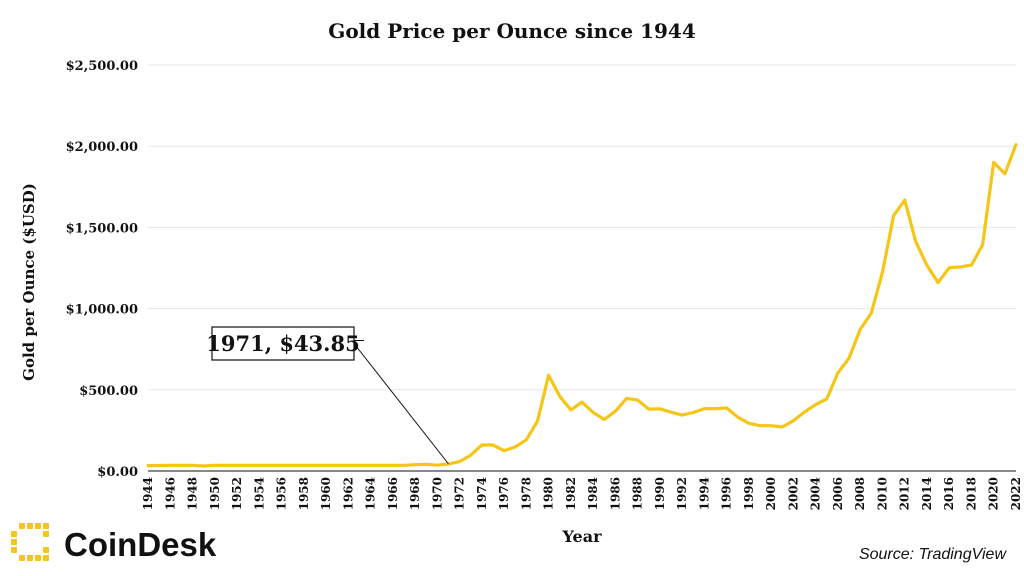  I want to click on x-tick-label: 2018, so click(971, 493).